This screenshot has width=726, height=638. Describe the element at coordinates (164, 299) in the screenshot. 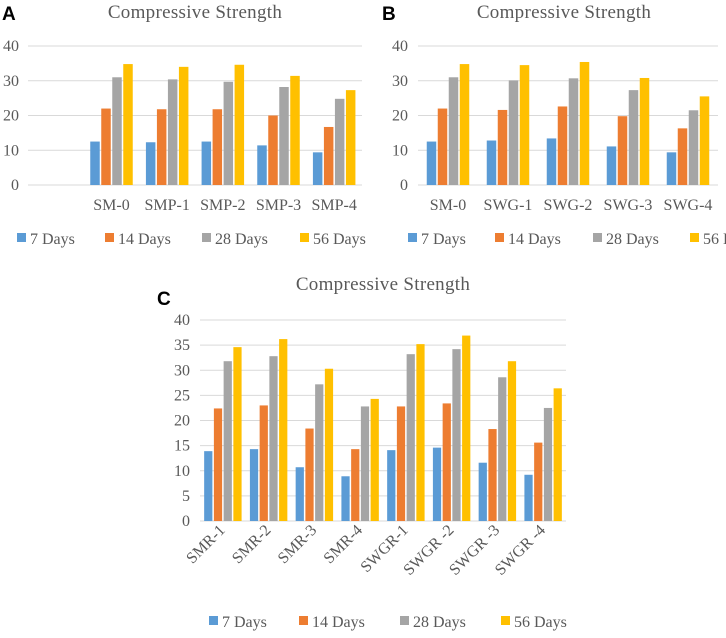

I see `panel-c-letter: C` at that location.